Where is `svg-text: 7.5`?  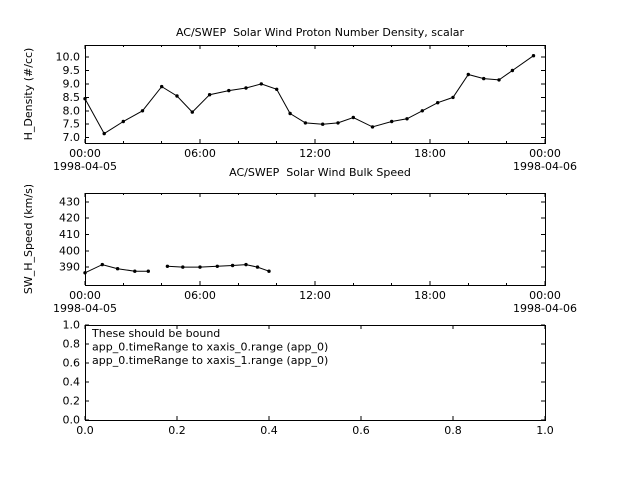
svg-text: 7.5 is located at coordinates (72, 124).